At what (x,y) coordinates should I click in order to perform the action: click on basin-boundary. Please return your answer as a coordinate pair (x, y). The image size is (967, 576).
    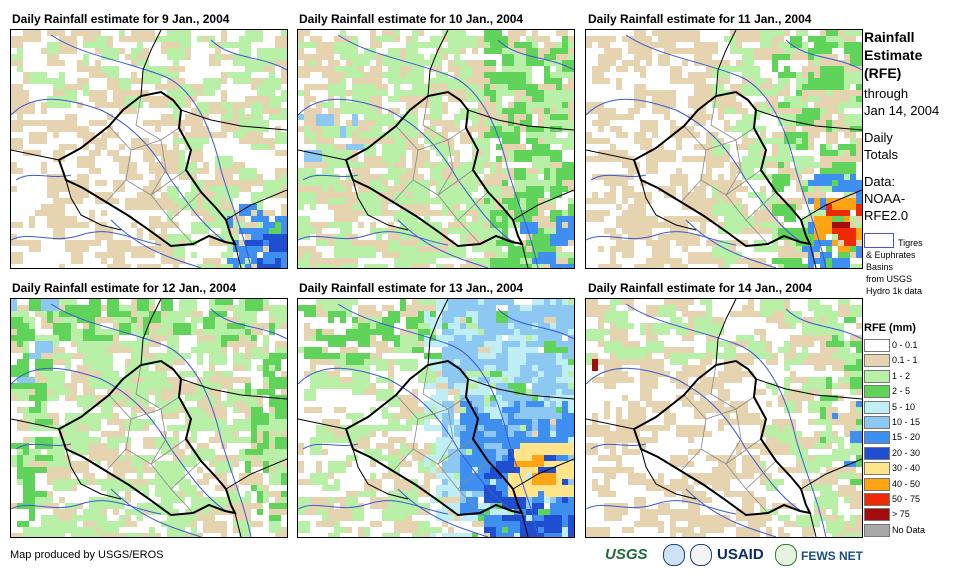
    Looking at the image, I should click on (156, 512).